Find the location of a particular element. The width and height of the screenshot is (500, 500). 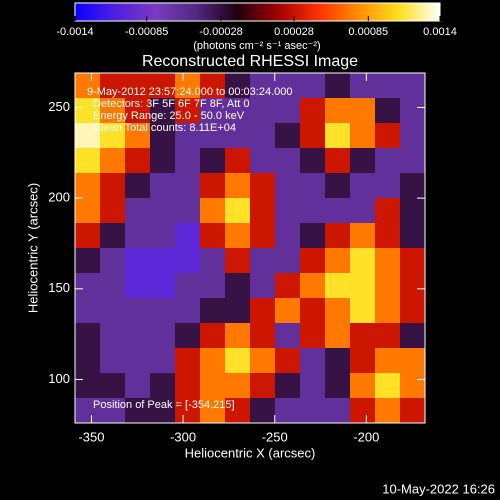

annotation: Detectors: 3F 5F 6F 7F 8F, Att 0 is located at coordinates (171, 104).